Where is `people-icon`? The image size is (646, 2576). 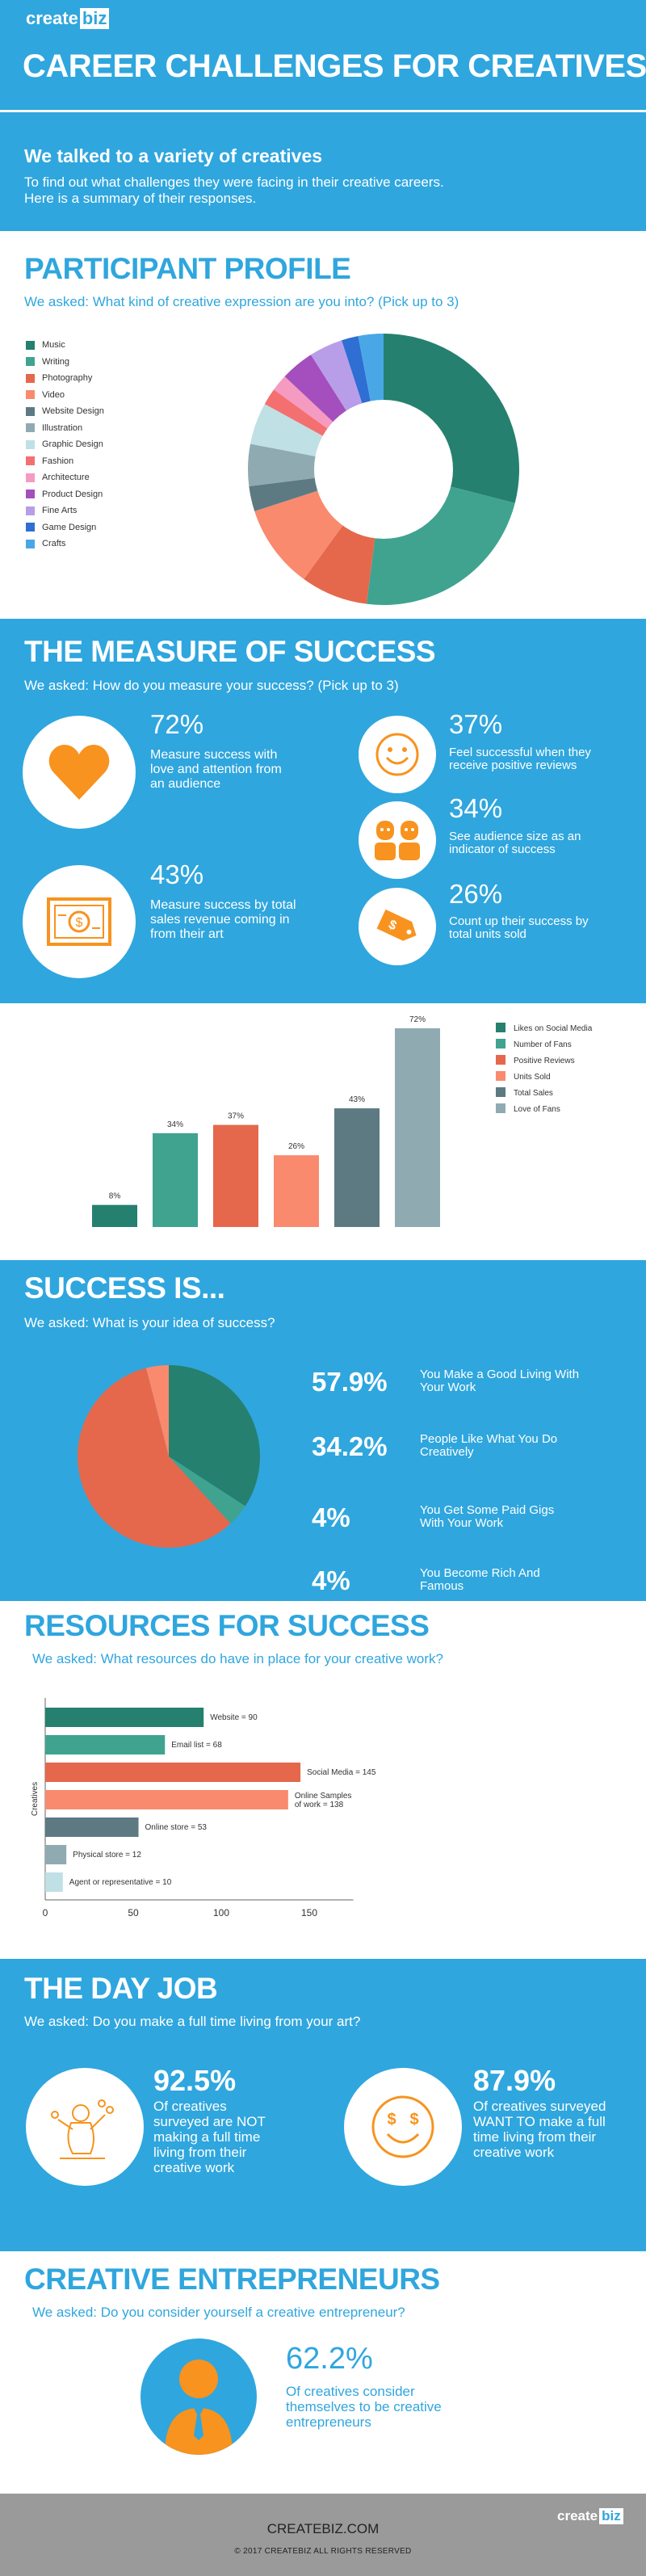
people-icon is located at coordinates (397, 841).